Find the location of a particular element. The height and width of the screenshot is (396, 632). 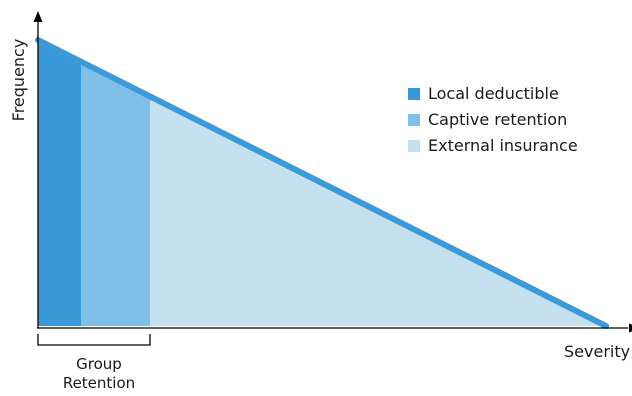

group-retention-bracket is located at coordinates (94, 340).